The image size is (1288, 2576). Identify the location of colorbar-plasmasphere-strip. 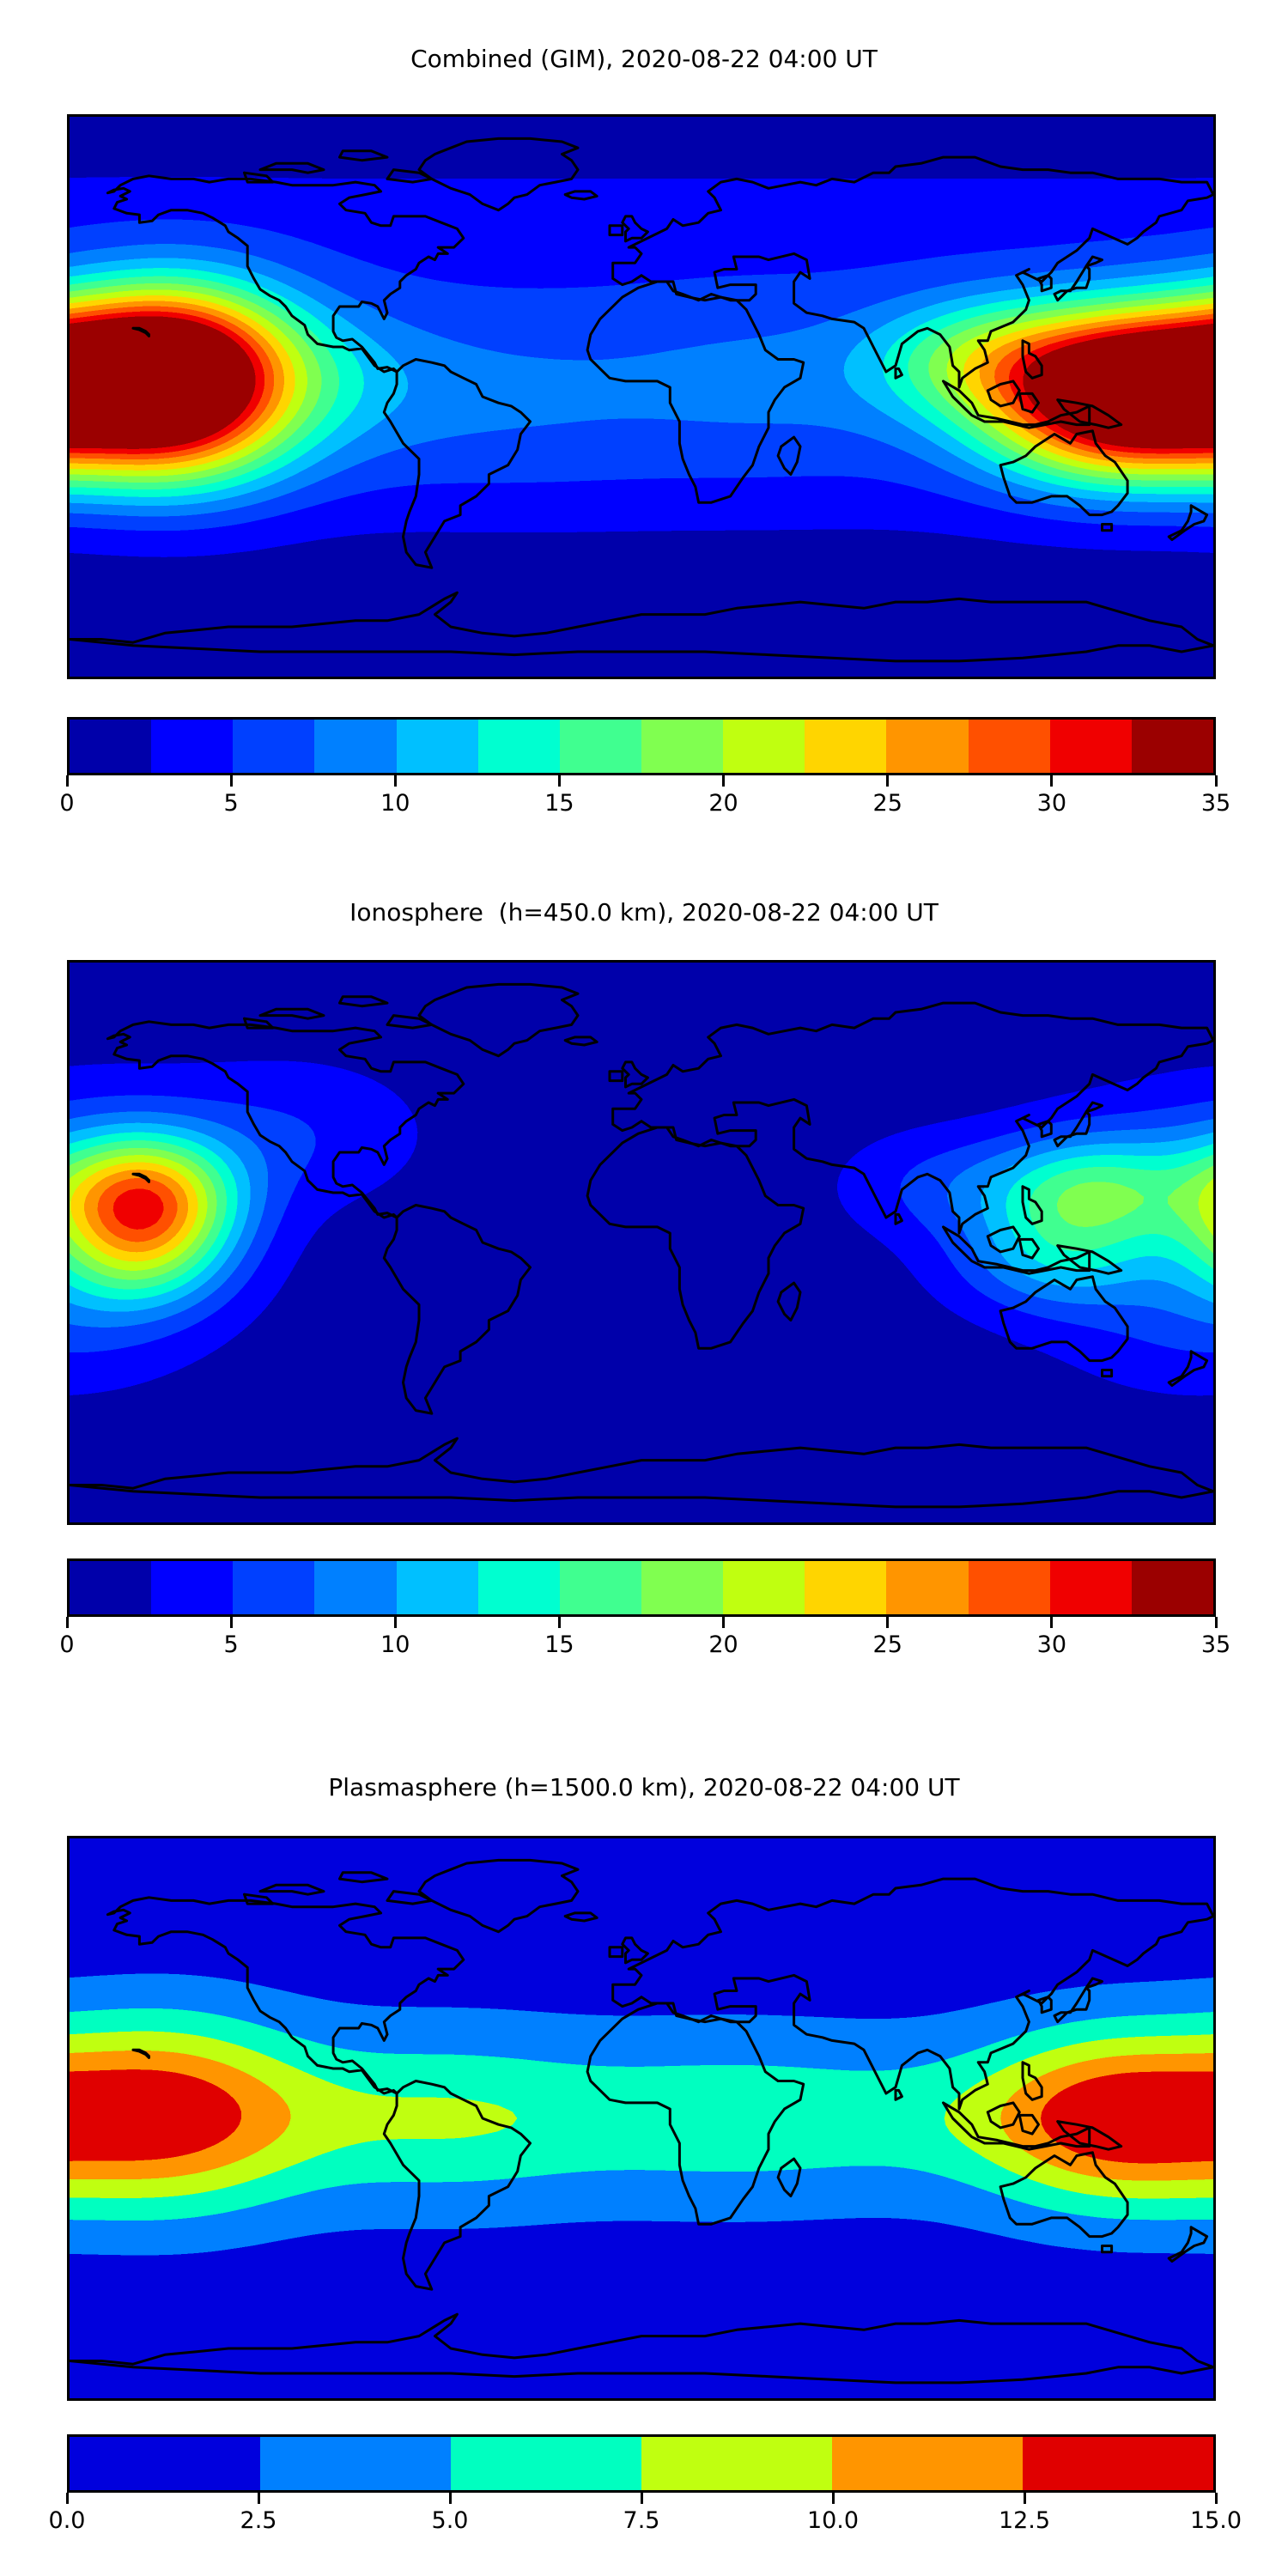
(641, 2463).